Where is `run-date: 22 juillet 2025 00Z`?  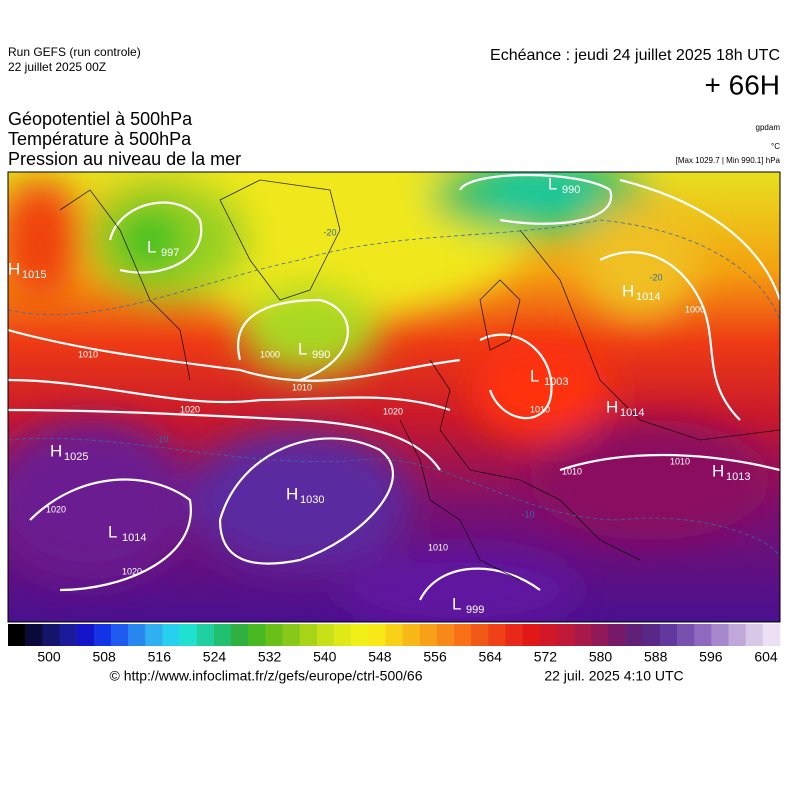 run-date: 22 juillet 2025 00Z is located at coordinates (57, 67).